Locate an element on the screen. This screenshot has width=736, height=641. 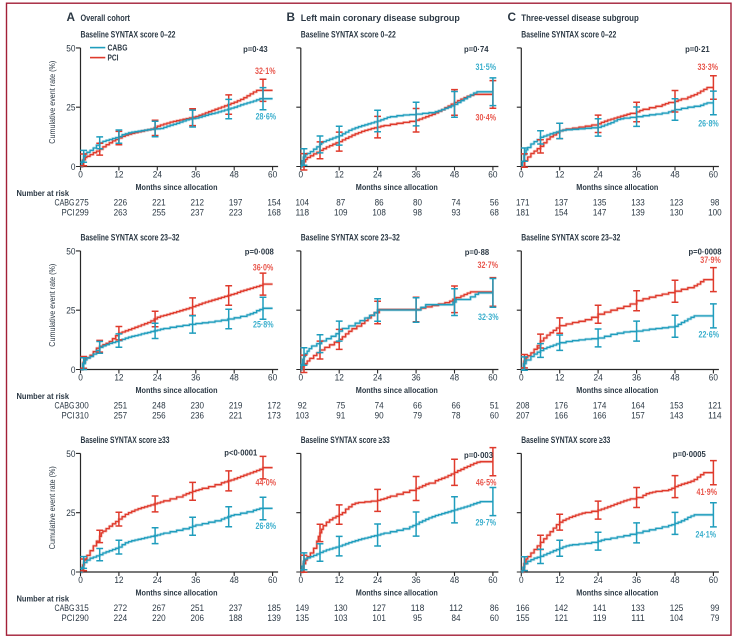
svg-text: 174 is located at coordinates (600, 406).